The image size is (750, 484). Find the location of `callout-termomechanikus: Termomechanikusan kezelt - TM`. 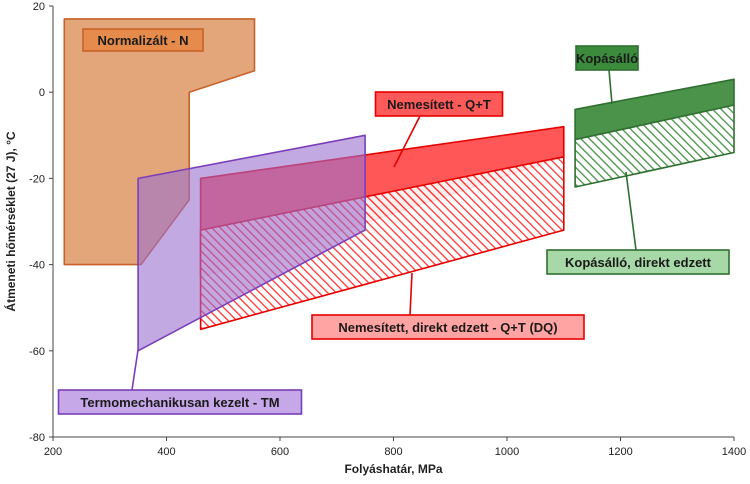

callout-termomechanikus: Termomechanikusan kezelt - TM is located at coordinates (180, 402).